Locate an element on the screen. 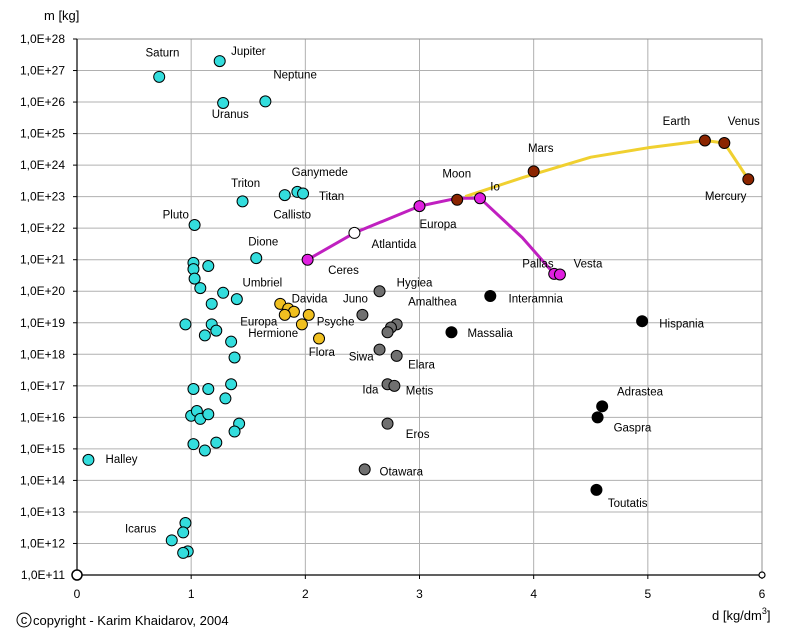 Image resolution: width=800 pixels, height=643 pixels. annotation-label: Umbriel is located at coordinates (263, 284).